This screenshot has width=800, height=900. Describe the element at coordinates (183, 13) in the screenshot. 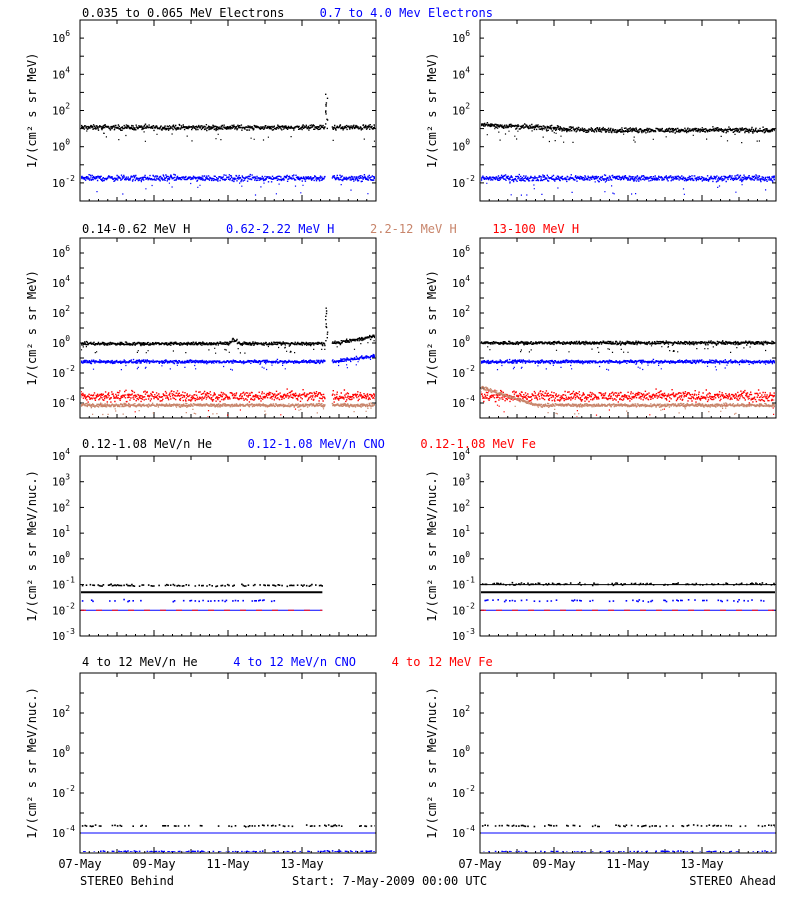

I see `series-title: 0.035 to 0.065 MeV Electrons` at that location.